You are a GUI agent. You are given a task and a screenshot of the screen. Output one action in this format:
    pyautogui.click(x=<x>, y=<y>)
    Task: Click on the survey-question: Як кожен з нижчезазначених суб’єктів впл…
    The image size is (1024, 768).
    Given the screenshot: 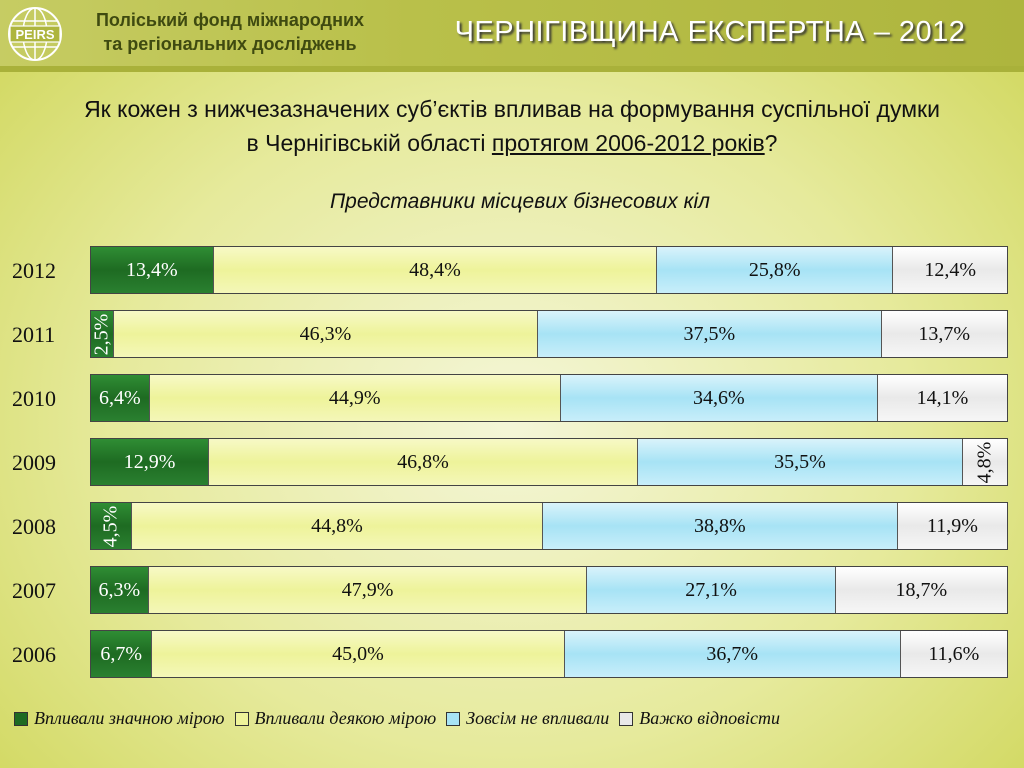 What is the action you would take?
    pyautogui.click(x=512, y=126)
    